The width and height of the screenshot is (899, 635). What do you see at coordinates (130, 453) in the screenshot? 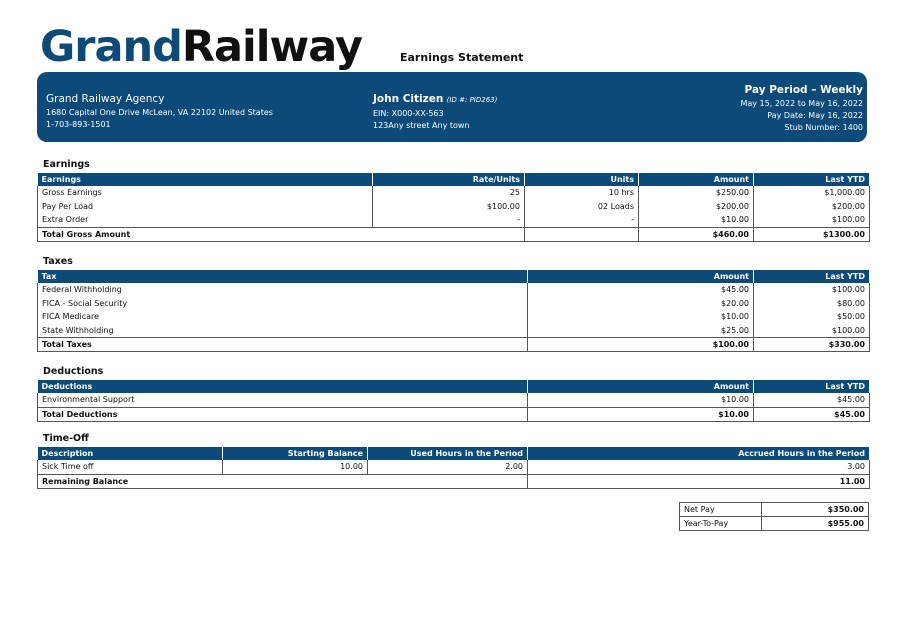
I see `column-header: Description` at bounding box center [130, 453].